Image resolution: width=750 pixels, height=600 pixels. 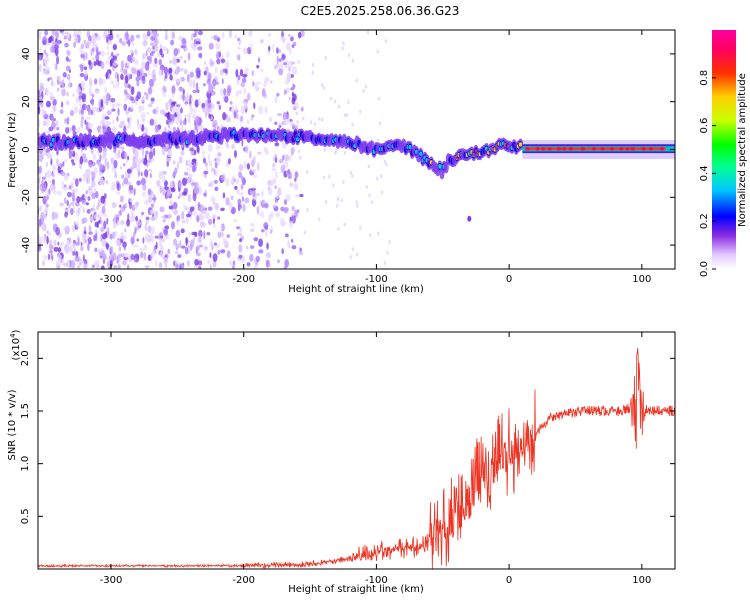 I want to click on ridge-hotspot, so click(x=651, y=148).